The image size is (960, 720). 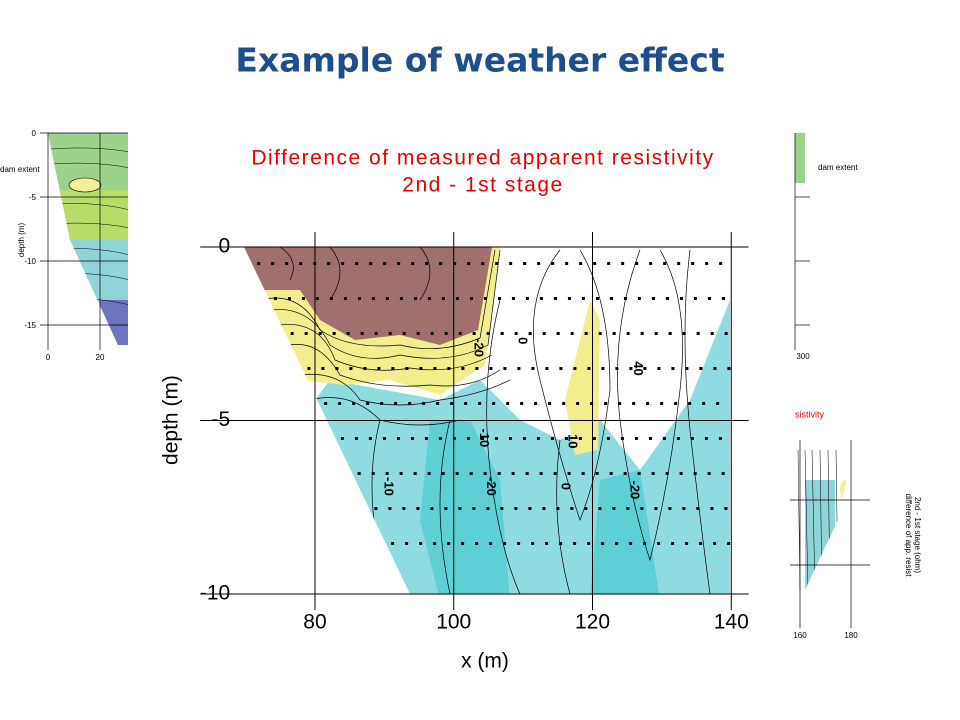 What do you see at coordinates (453, 622) in the screenshot?
I see `x-tick-label: 100` at bounding box center [453, 622].